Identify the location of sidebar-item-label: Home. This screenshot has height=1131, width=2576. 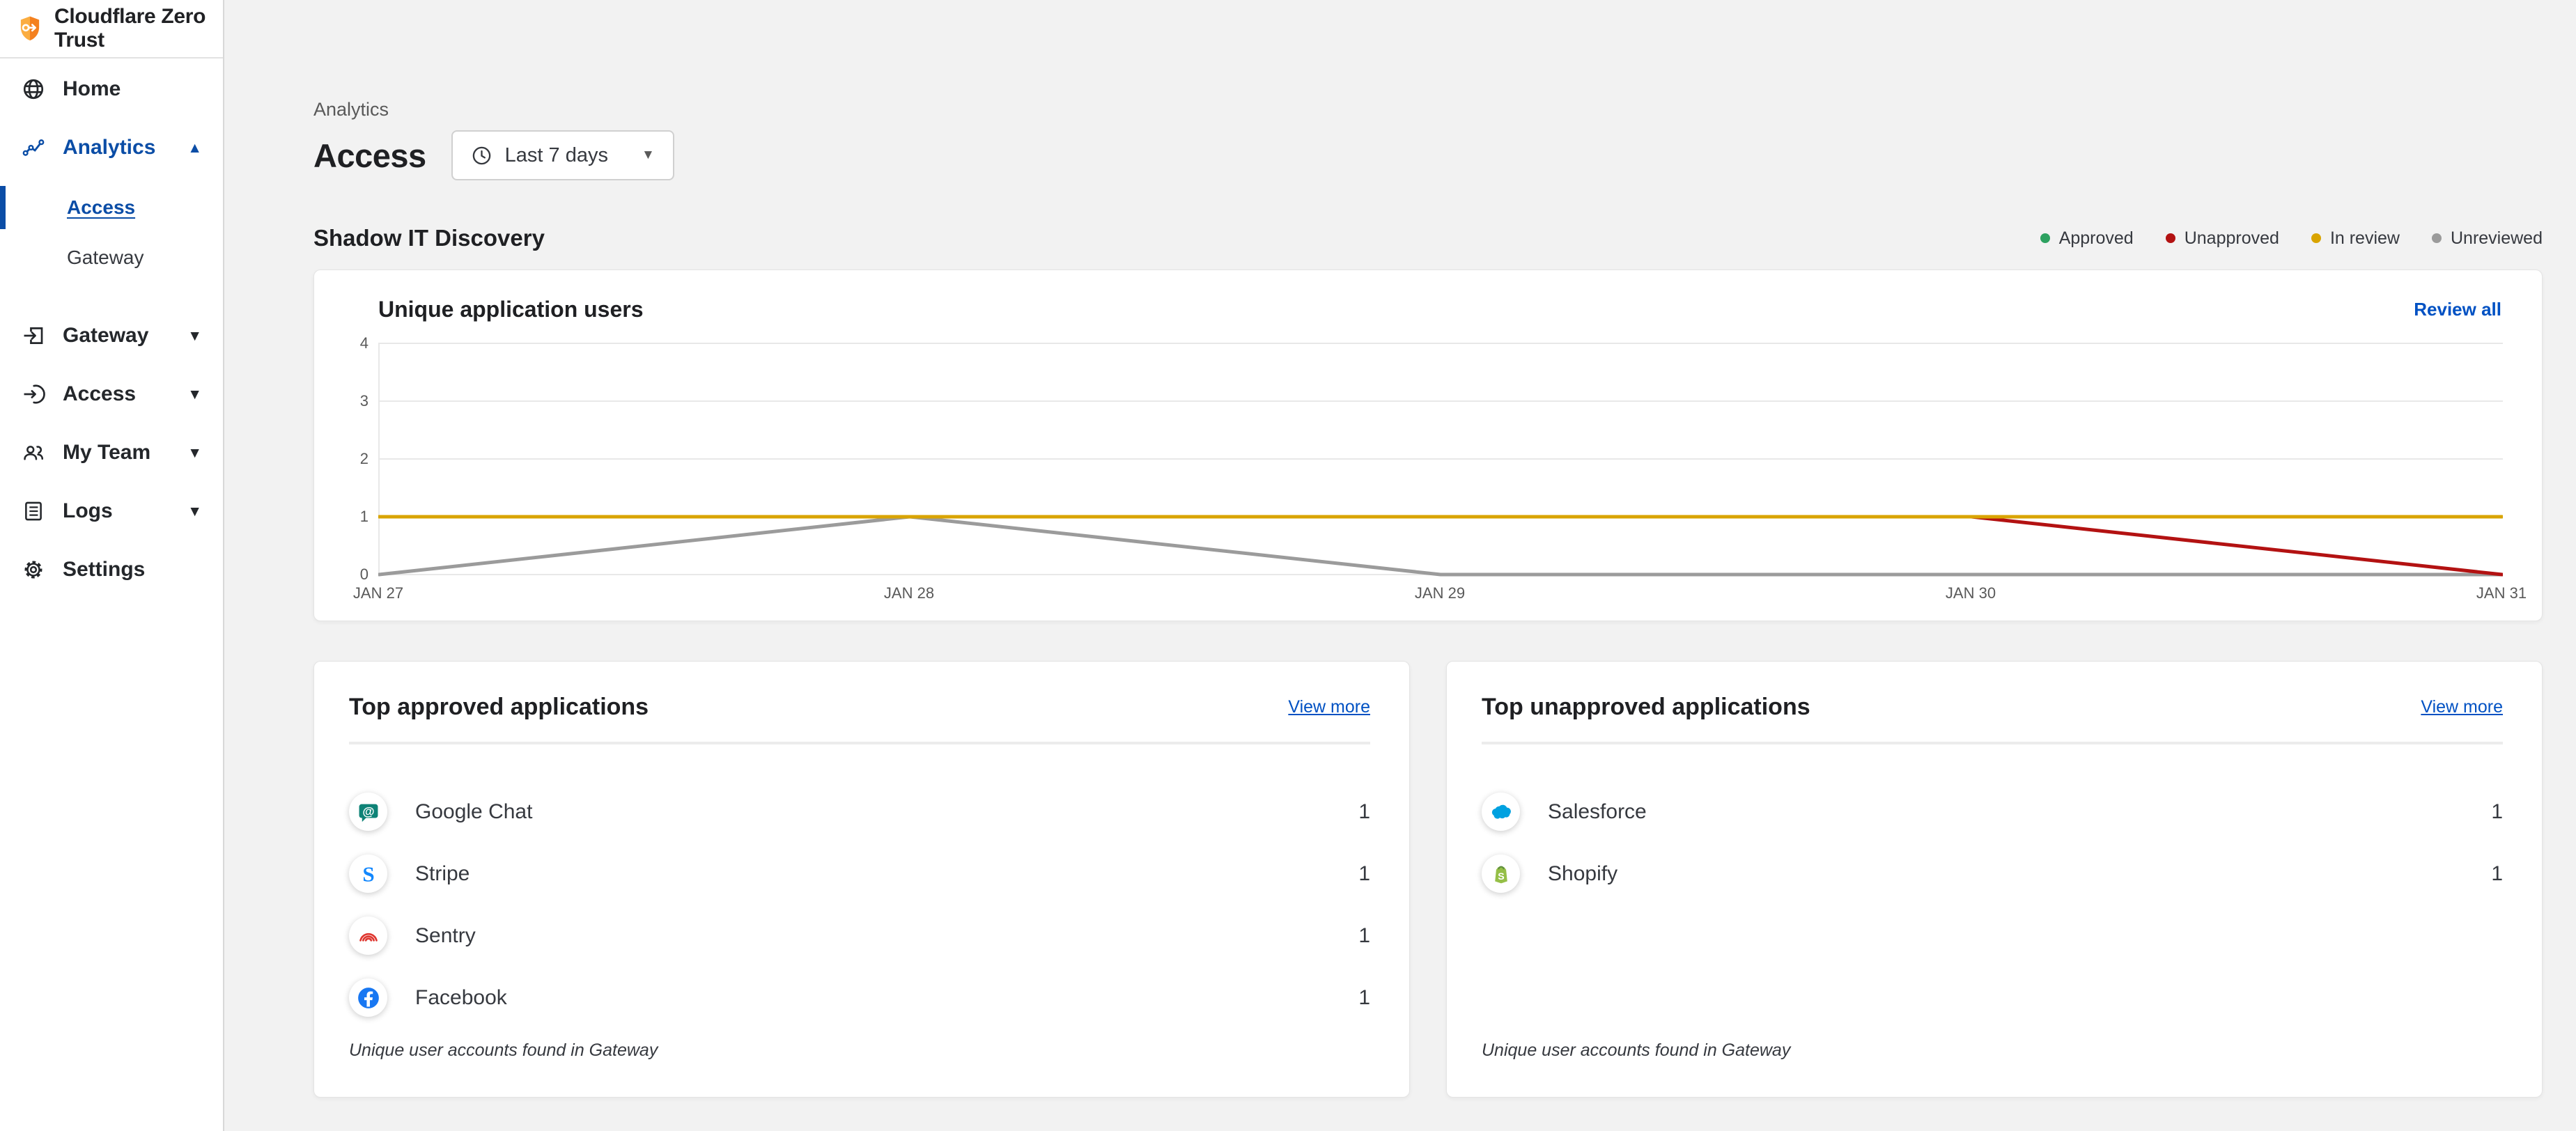
(92, 88).